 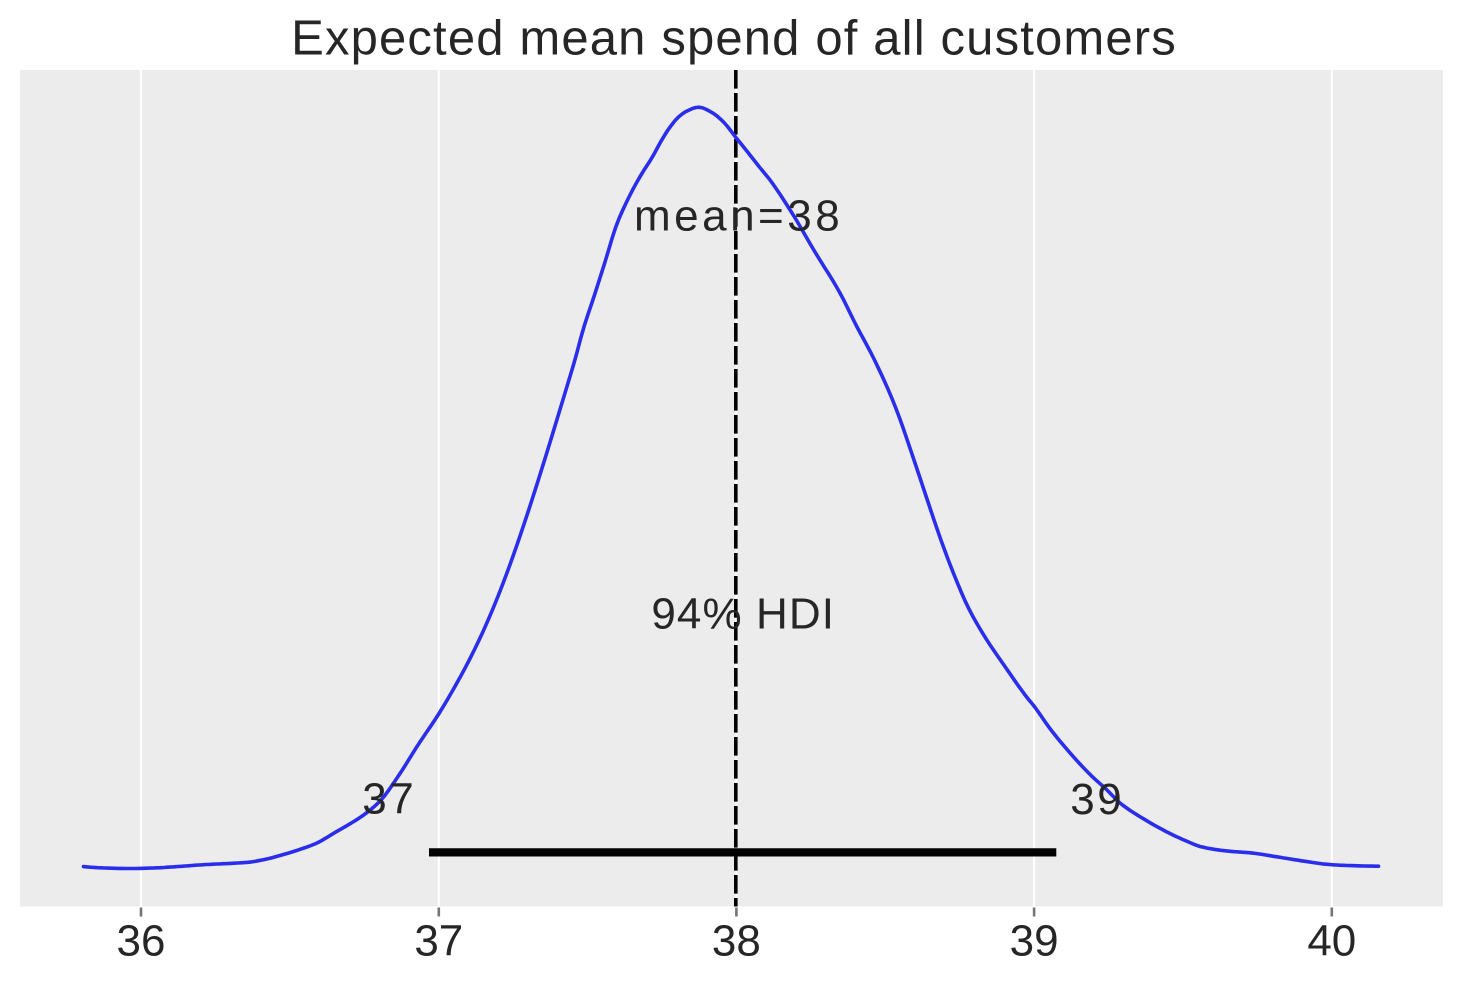 I want to click on svg-text: 94% HDI, so click(x=743, y=614).